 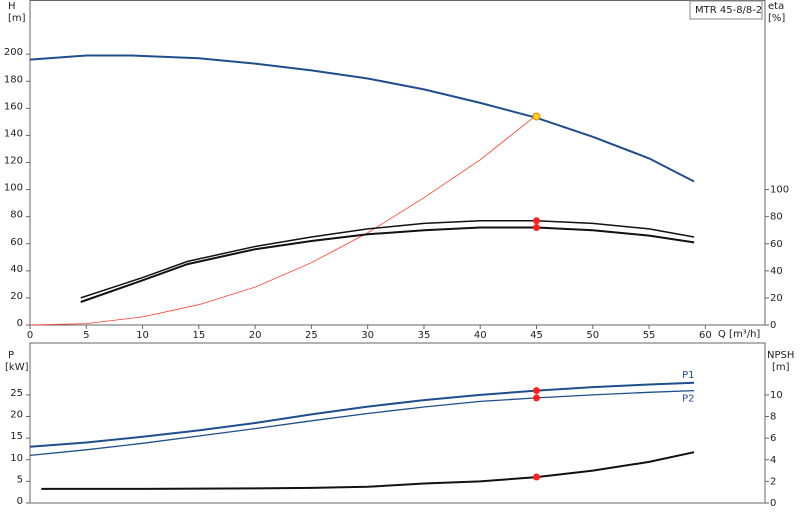 What do you see at coordinates (13, 188) in the screenshot?
I see `y-tick-label: 100` at bounding box center [13, 188].